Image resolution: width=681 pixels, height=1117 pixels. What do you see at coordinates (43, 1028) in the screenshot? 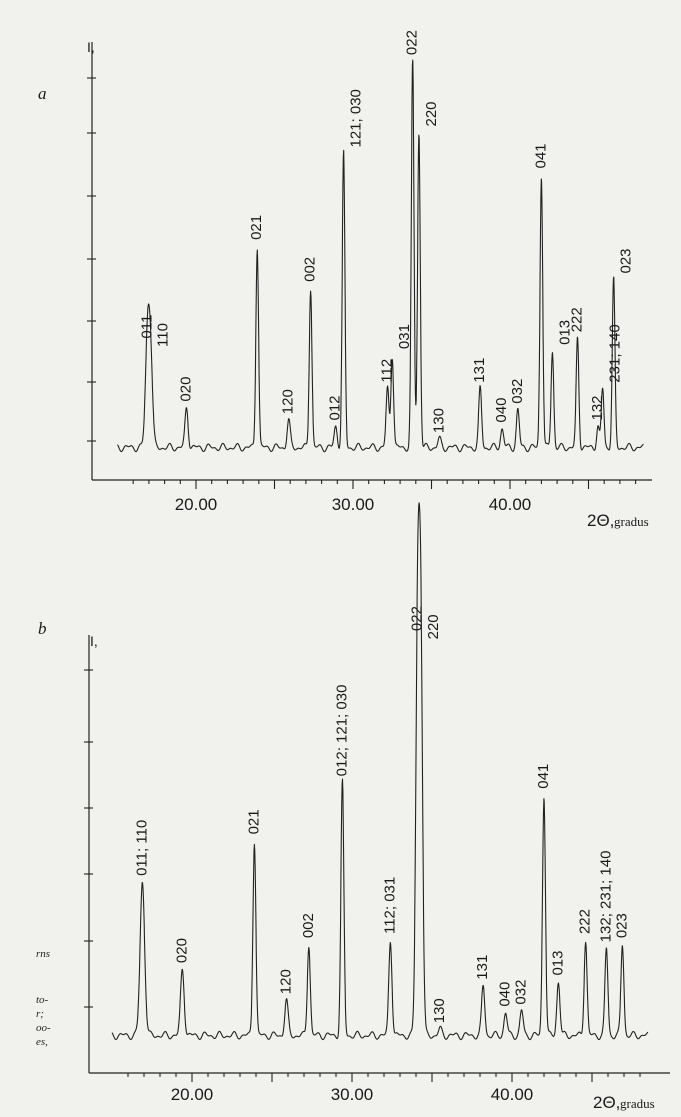
I see `caption-fragment: oo-` at bounding box center [43, 1028].